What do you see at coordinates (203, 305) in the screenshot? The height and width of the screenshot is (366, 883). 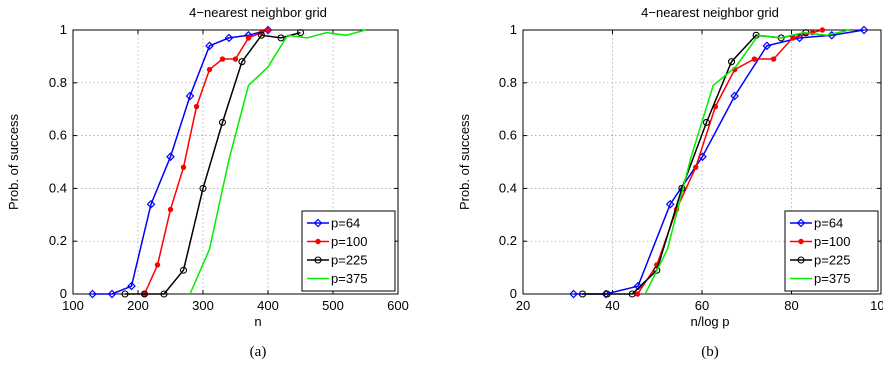 I see `x-tick-label: 300` at bounding box center [203, 305].